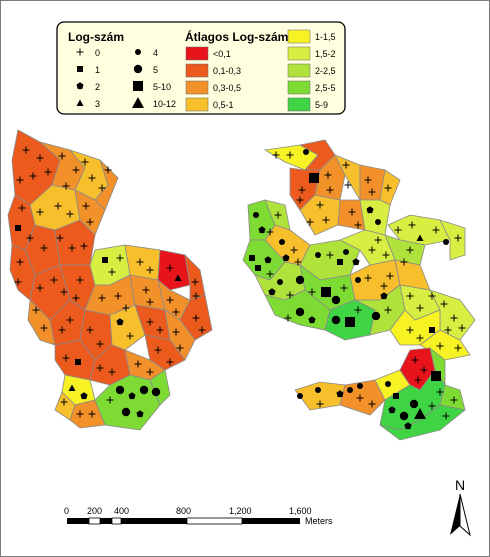 Image resolution: width=490 pixels, height=557 pixels. What do you see at coordinates (198, 516) in the screenshot?
I see `scale-bar: 0 200 400 800 1,200 1,600 Meters` at bounding box center [198, 516].